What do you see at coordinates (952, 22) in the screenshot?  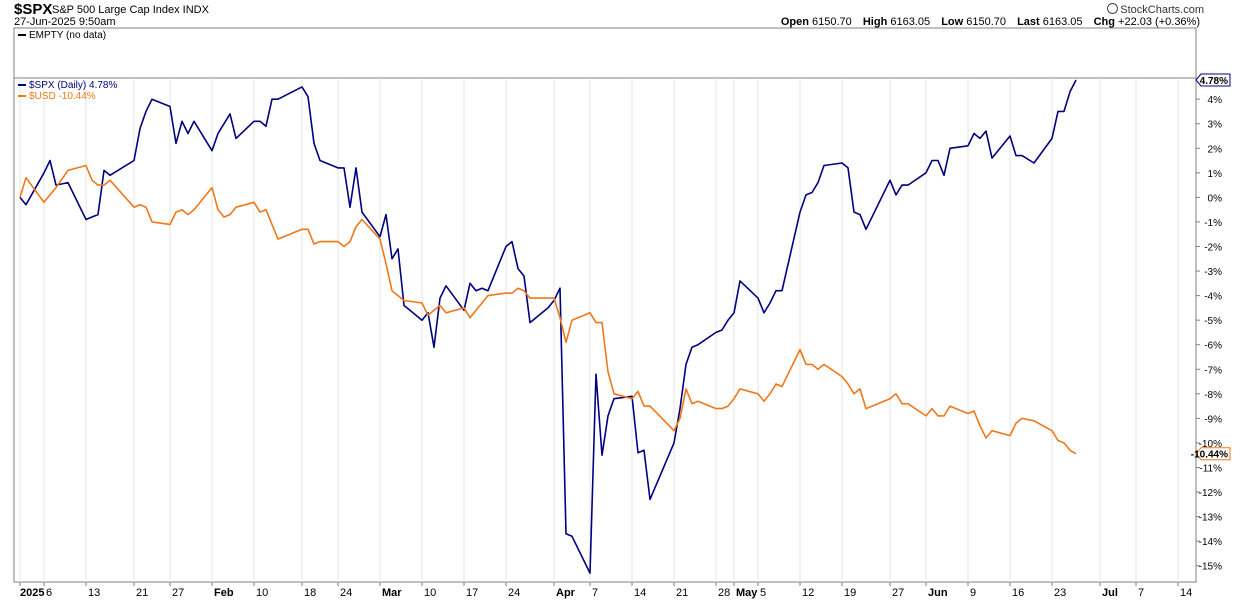 I see `low-label: Low` at bounding box center [952, 22].